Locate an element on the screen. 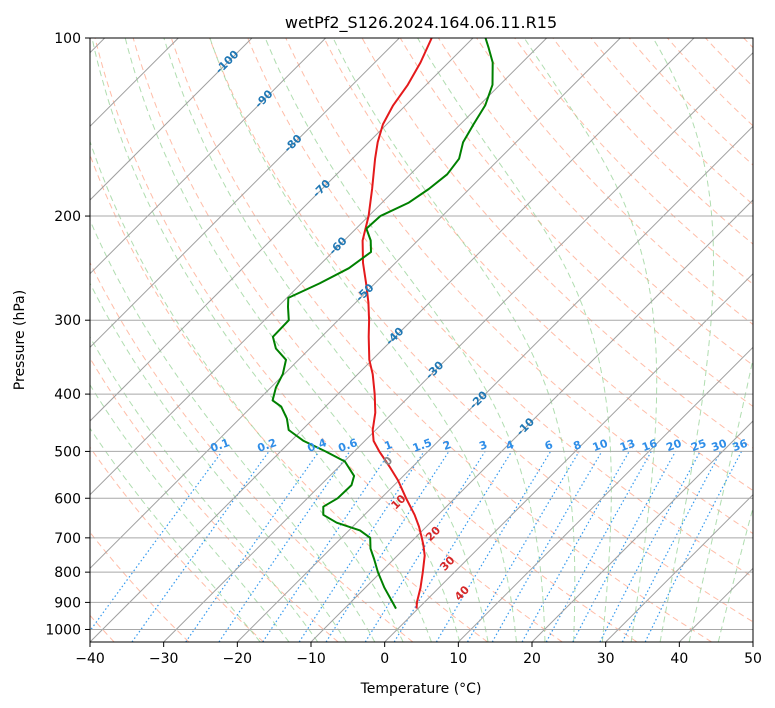 The height and width of the screenshot is (708, 775). mixing-ratio-label: 0.4 is located at coordinates (317, 445).